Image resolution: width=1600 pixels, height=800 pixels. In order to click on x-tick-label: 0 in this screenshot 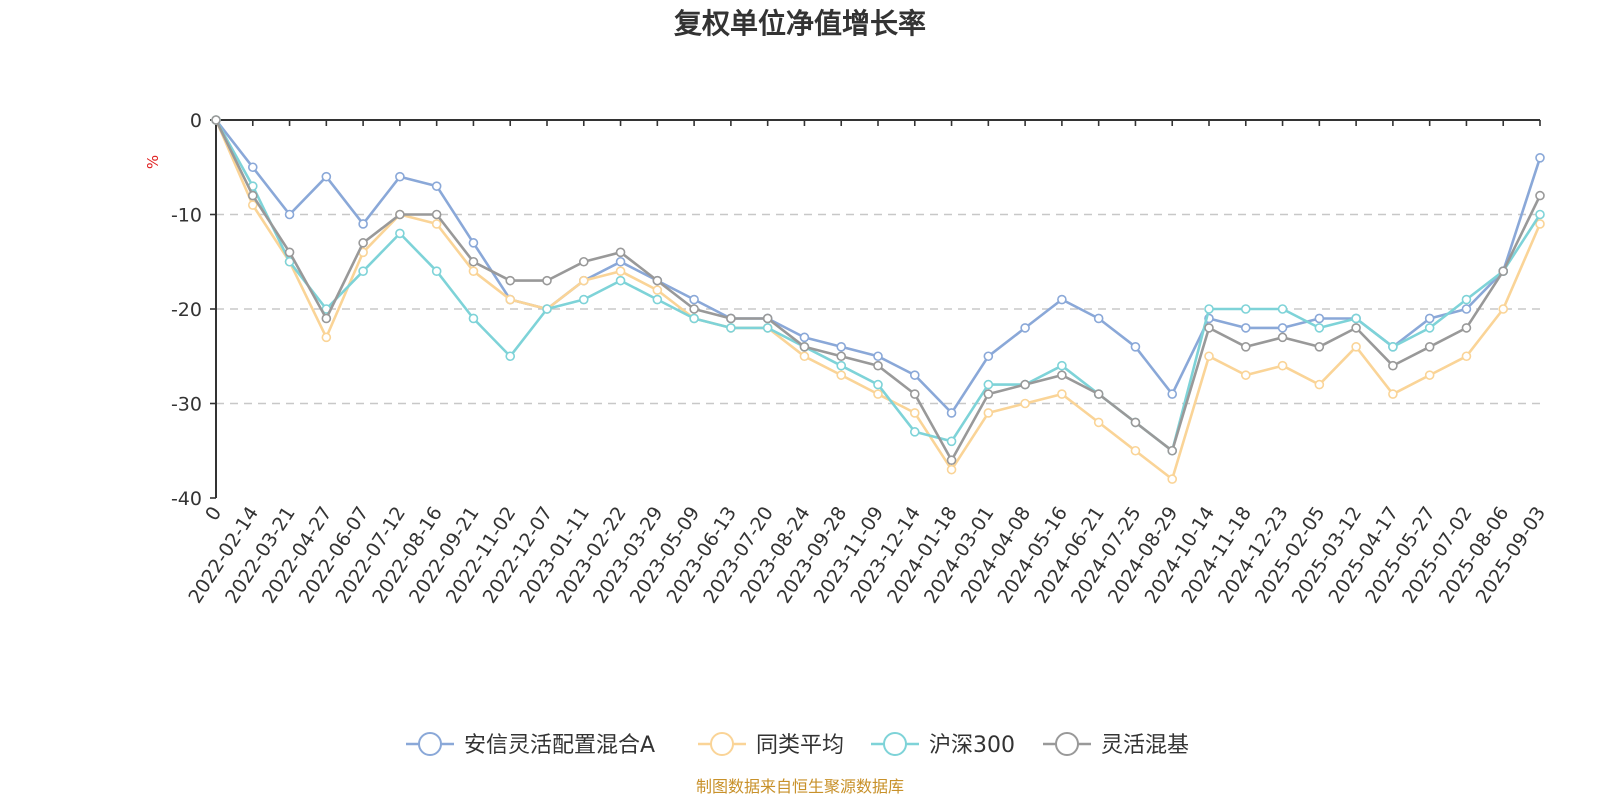, I will do `click(213, 514)`.